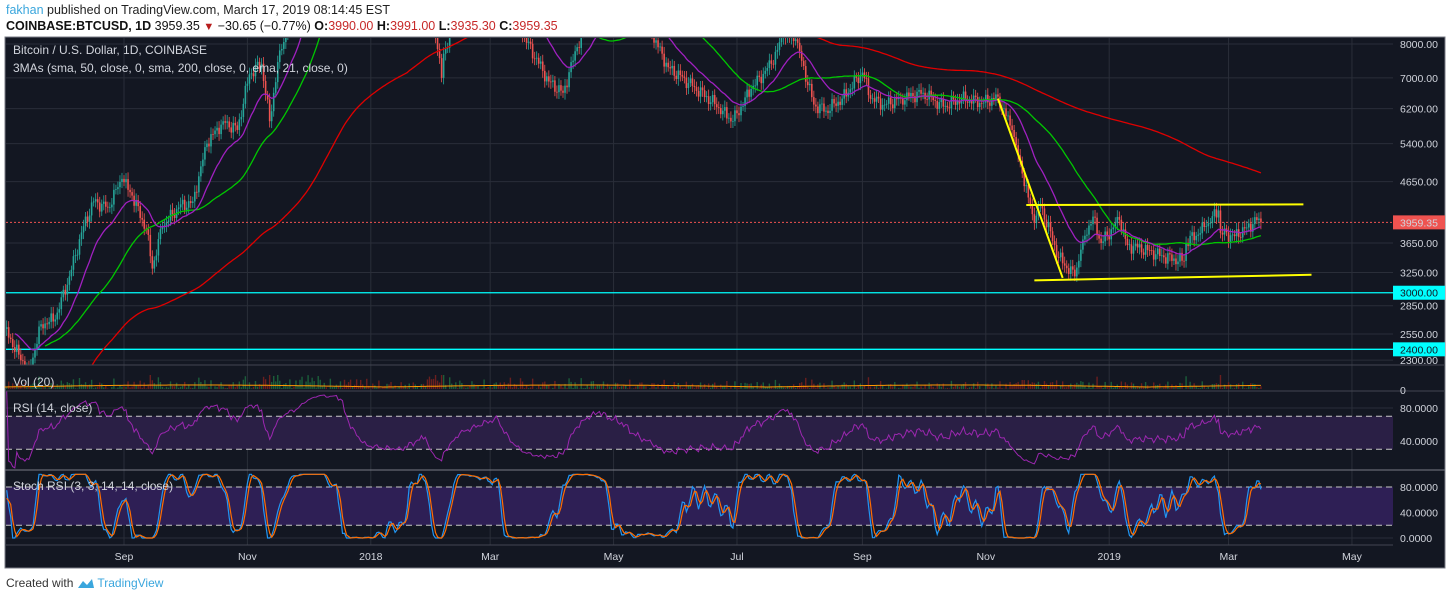 Image resolution: width=1450 pixels, height=599 pixels. What do you see at coordinates (633, 382) in the screenshot?
I see `volume-pane` at bounding box center [633, 382].